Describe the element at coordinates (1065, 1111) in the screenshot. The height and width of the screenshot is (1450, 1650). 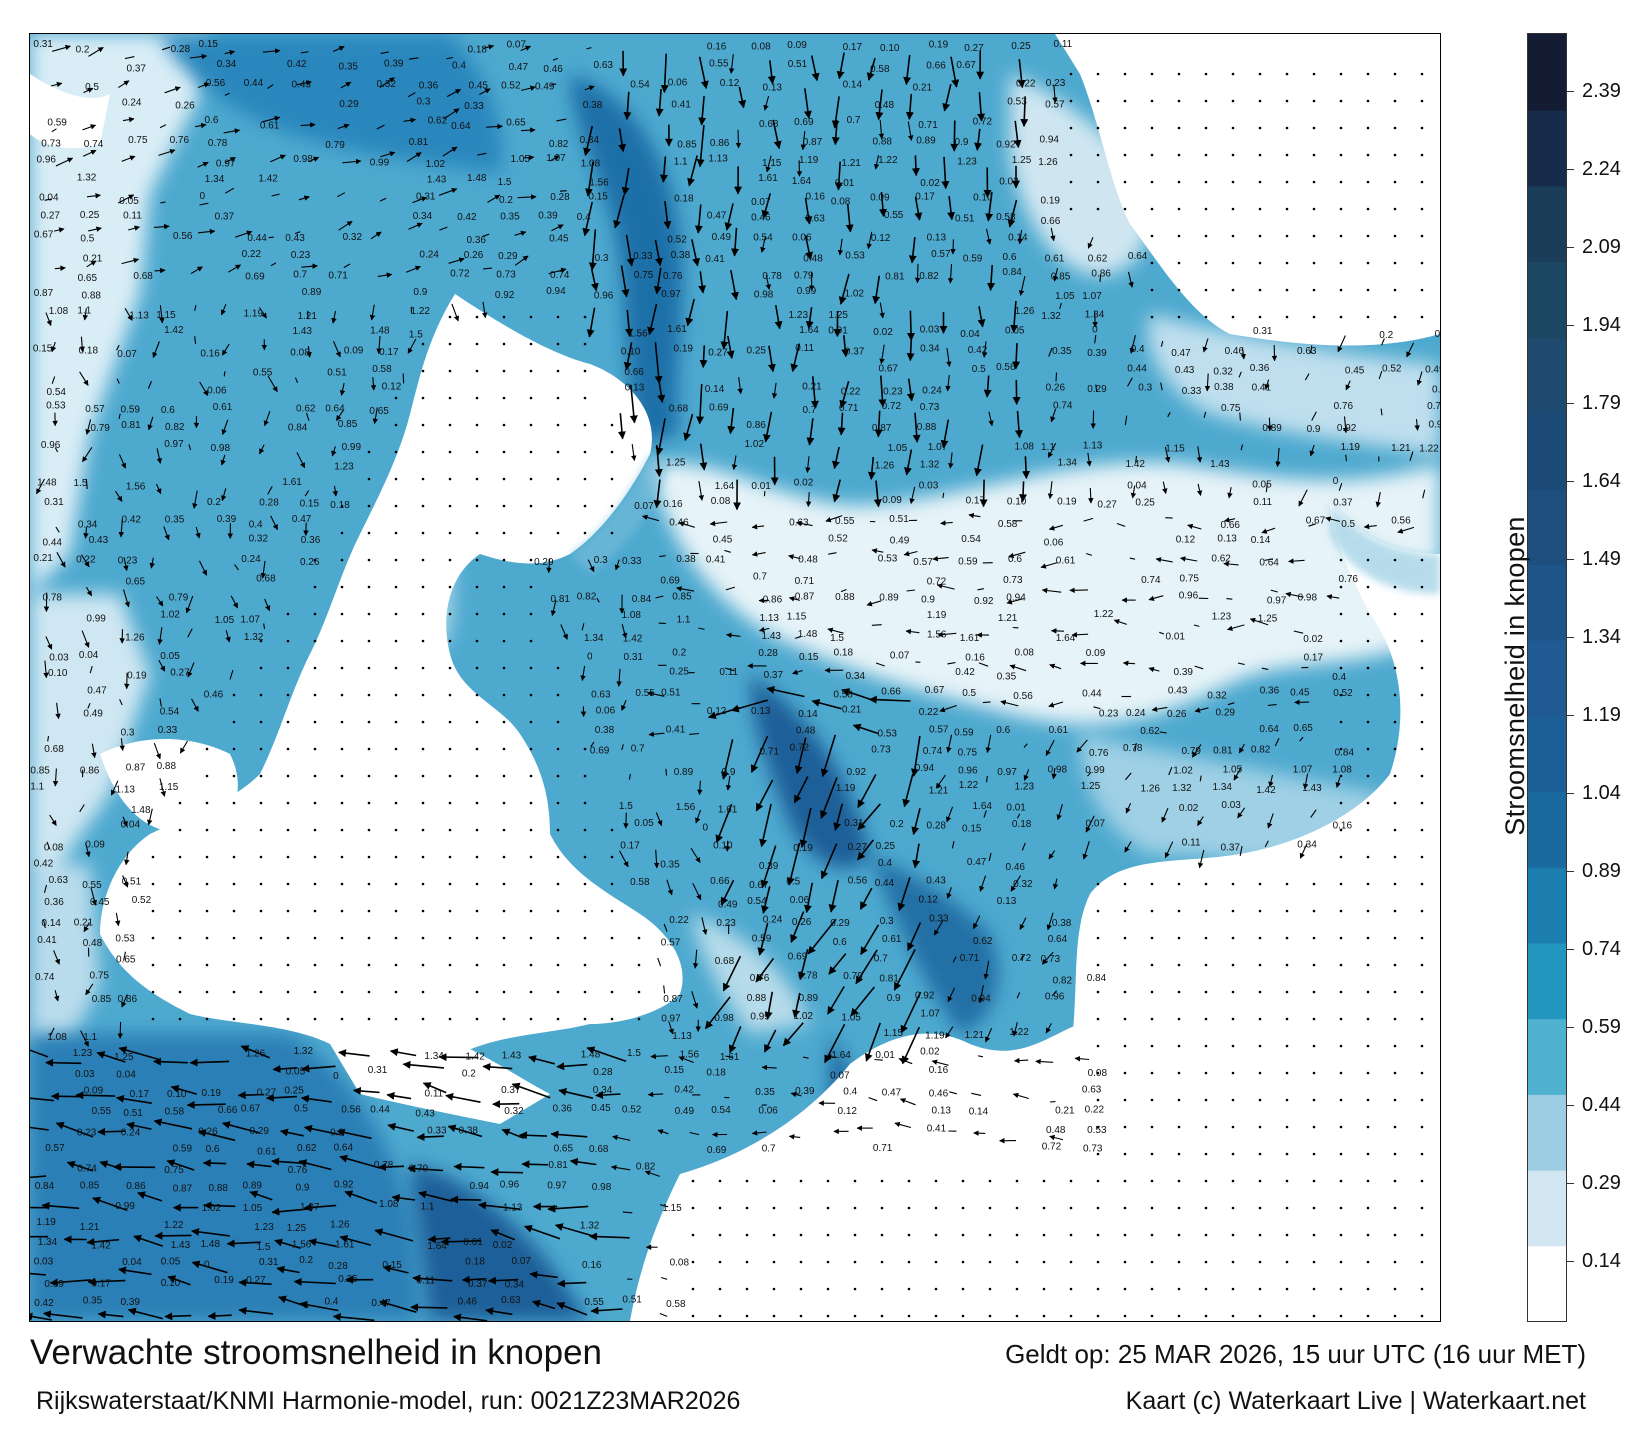
I see `speed-label: 0.21` at that location.